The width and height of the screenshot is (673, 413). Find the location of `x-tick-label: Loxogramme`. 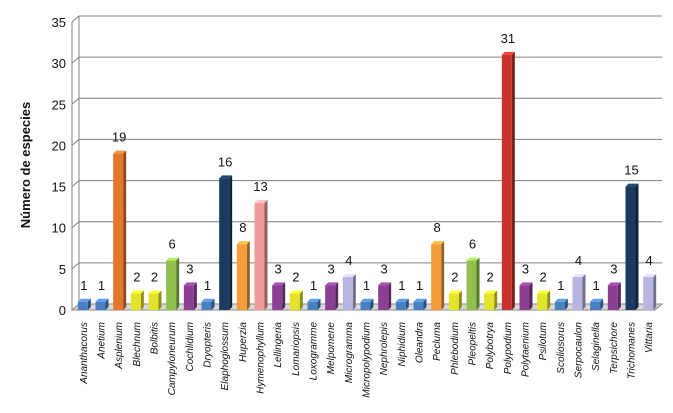

x-tick-label: Loxogramme is located at coordinates (314, 351).